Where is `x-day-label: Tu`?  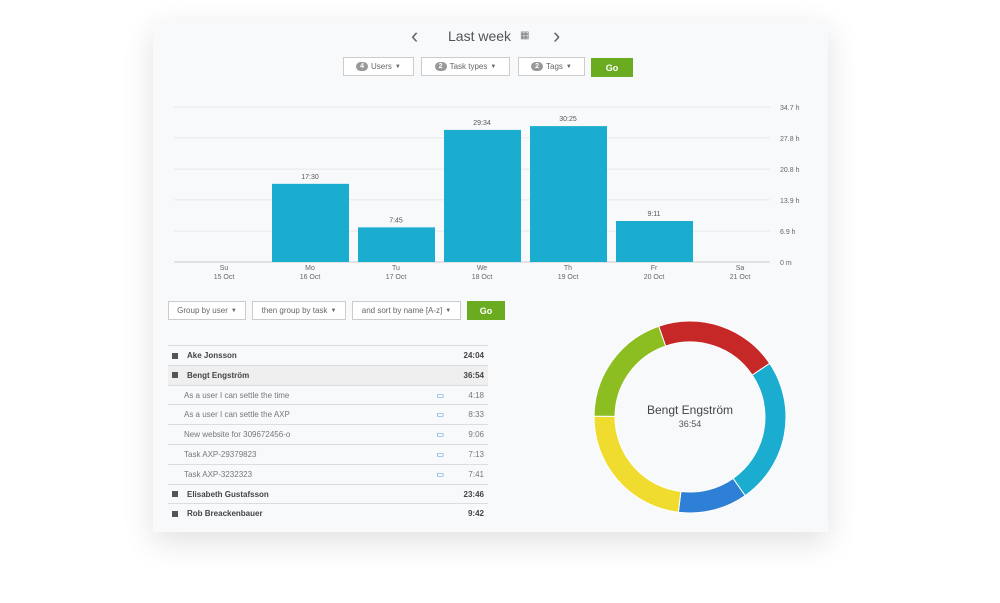
x-day-label: Tu is located at coordinates (396, 268).